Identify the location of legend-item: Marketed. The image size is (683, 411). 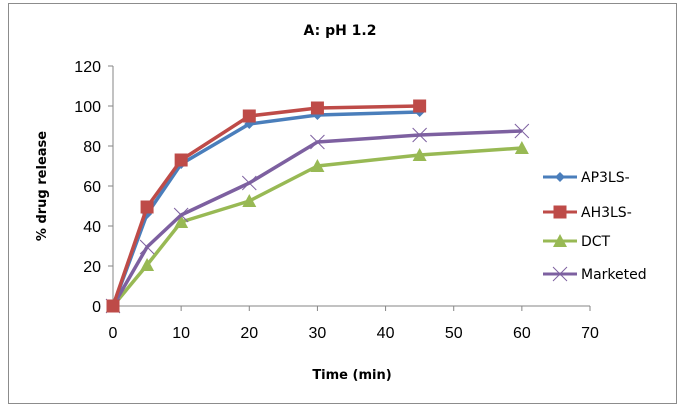
(595, 274).